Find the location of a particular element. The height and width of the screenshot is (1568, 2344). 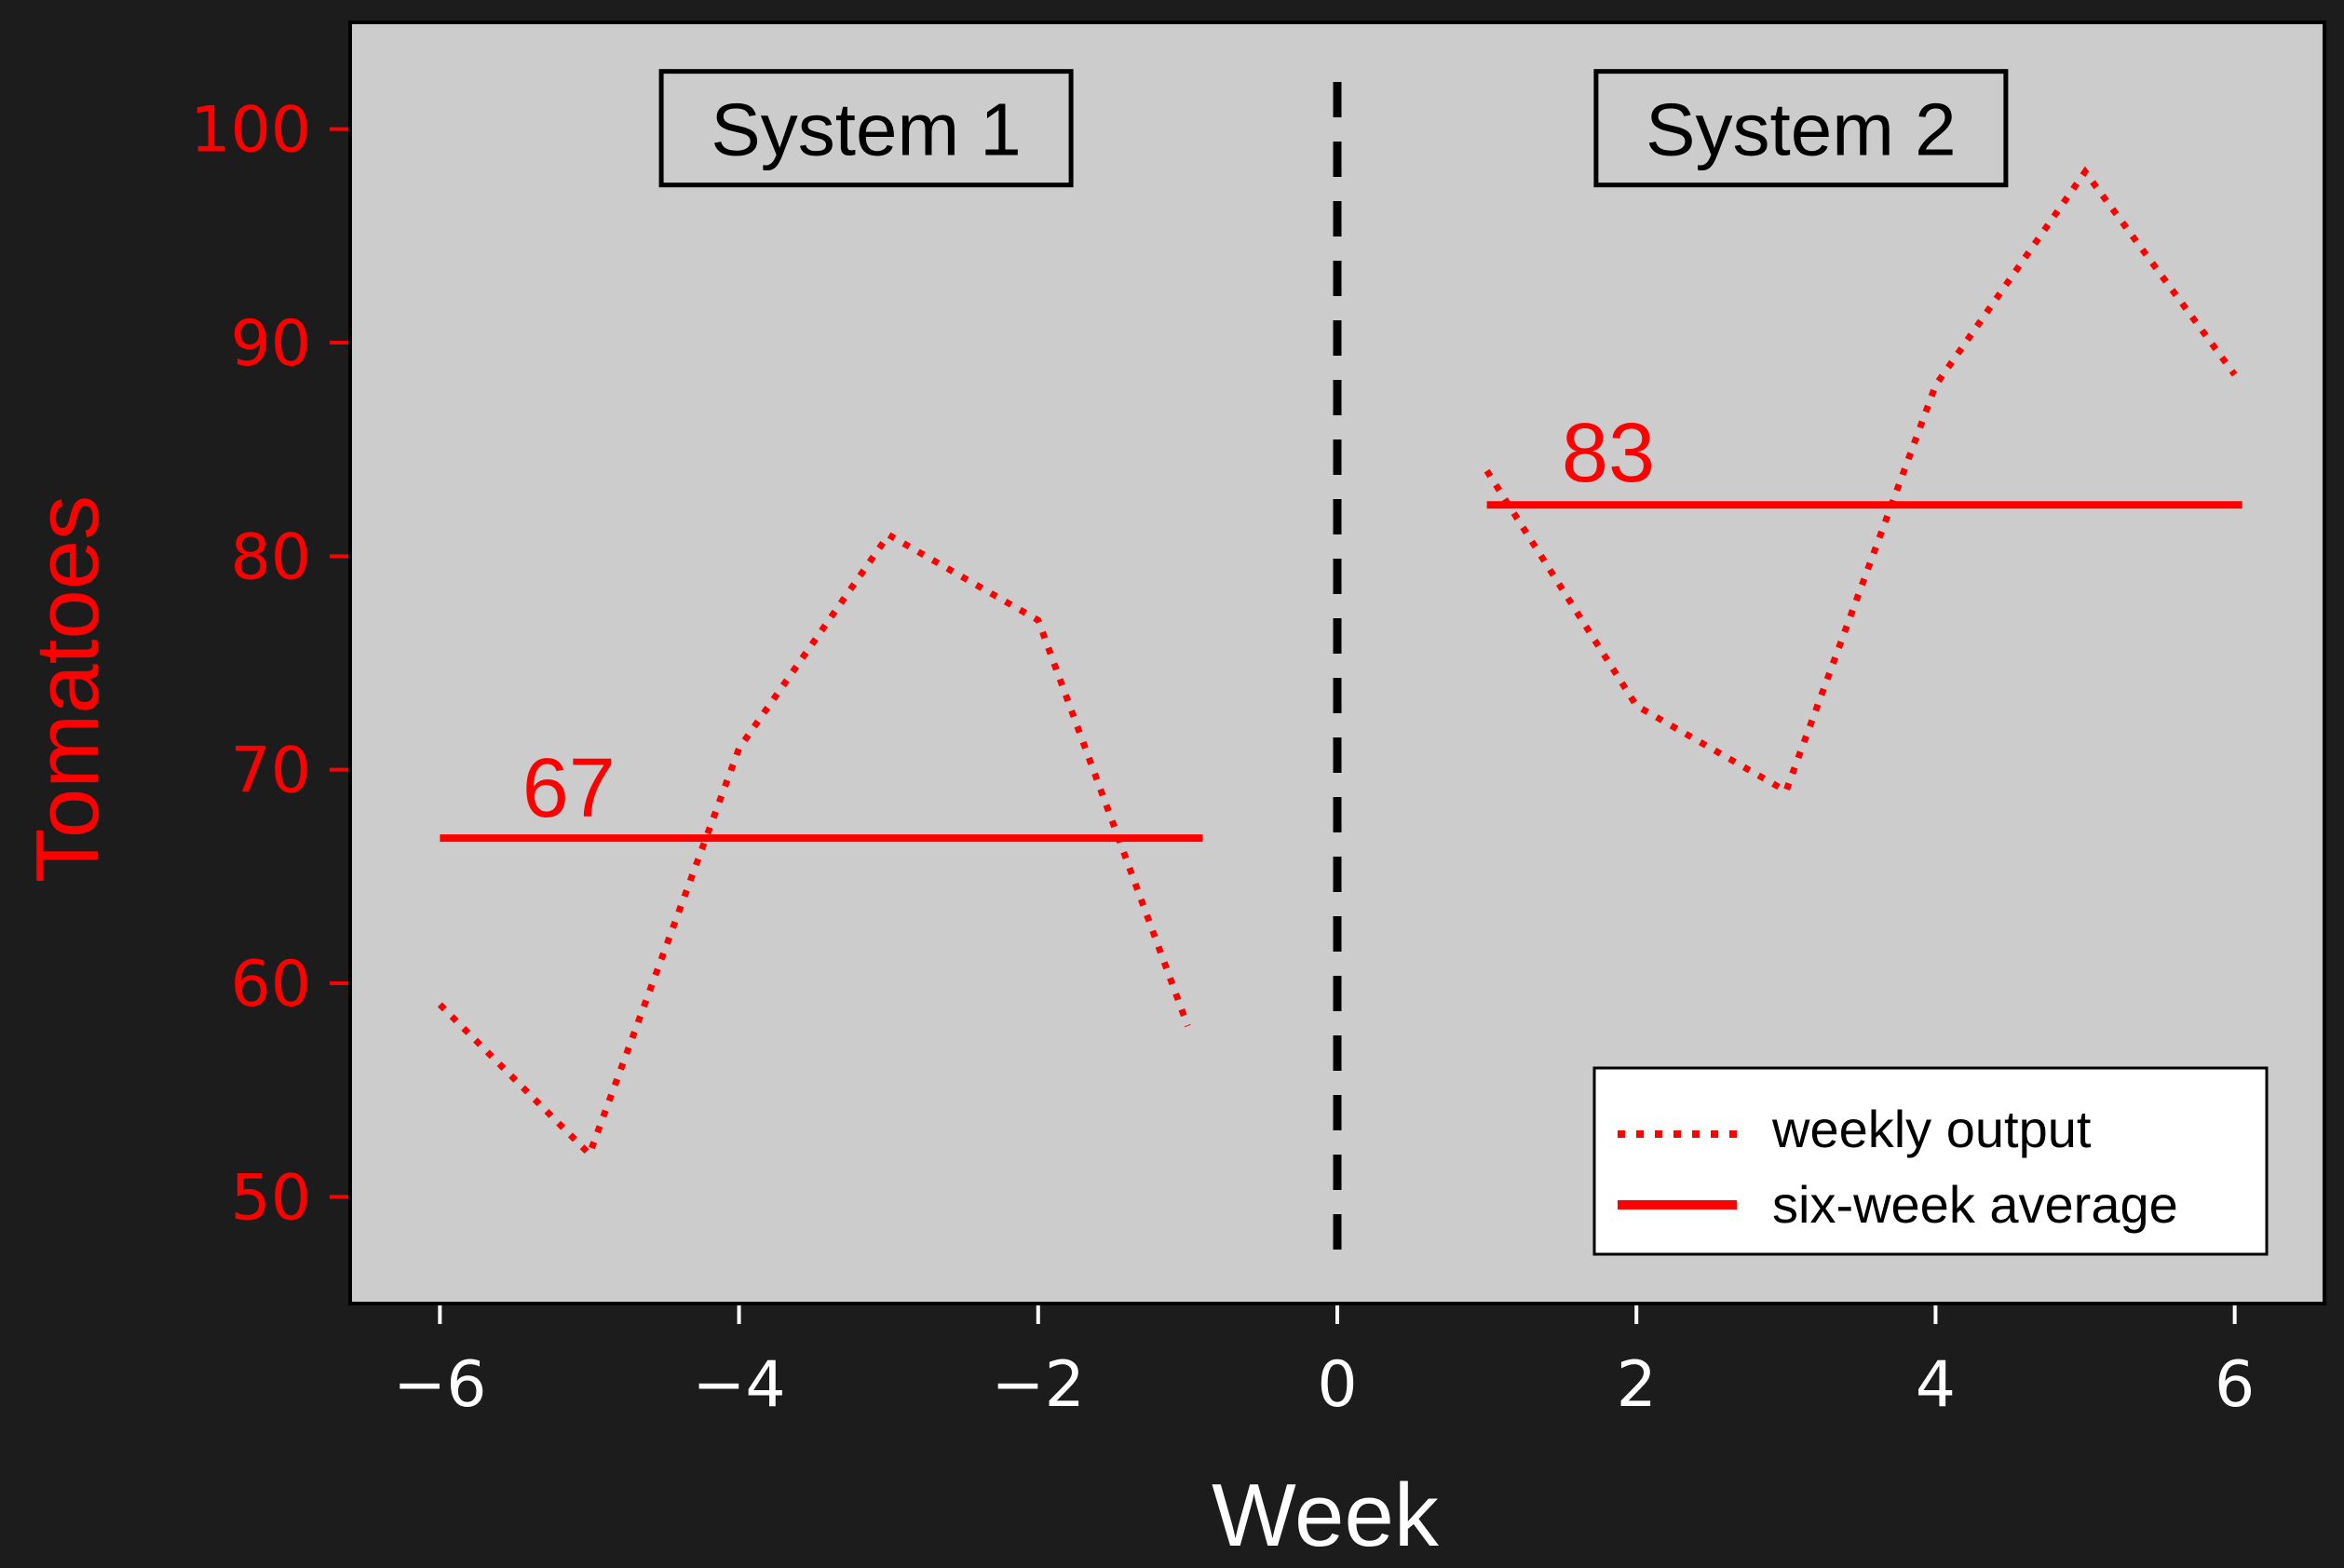

x-tick-label: 2 is located at coordinates (1637, 1385).